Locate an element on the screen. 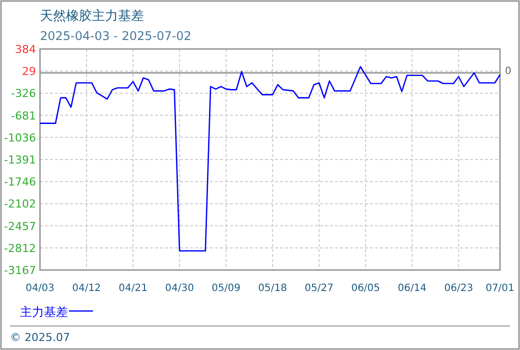 This screenshot has width=520, height=350. y-tick-label: -3167 is located at coordinates (20, 270).